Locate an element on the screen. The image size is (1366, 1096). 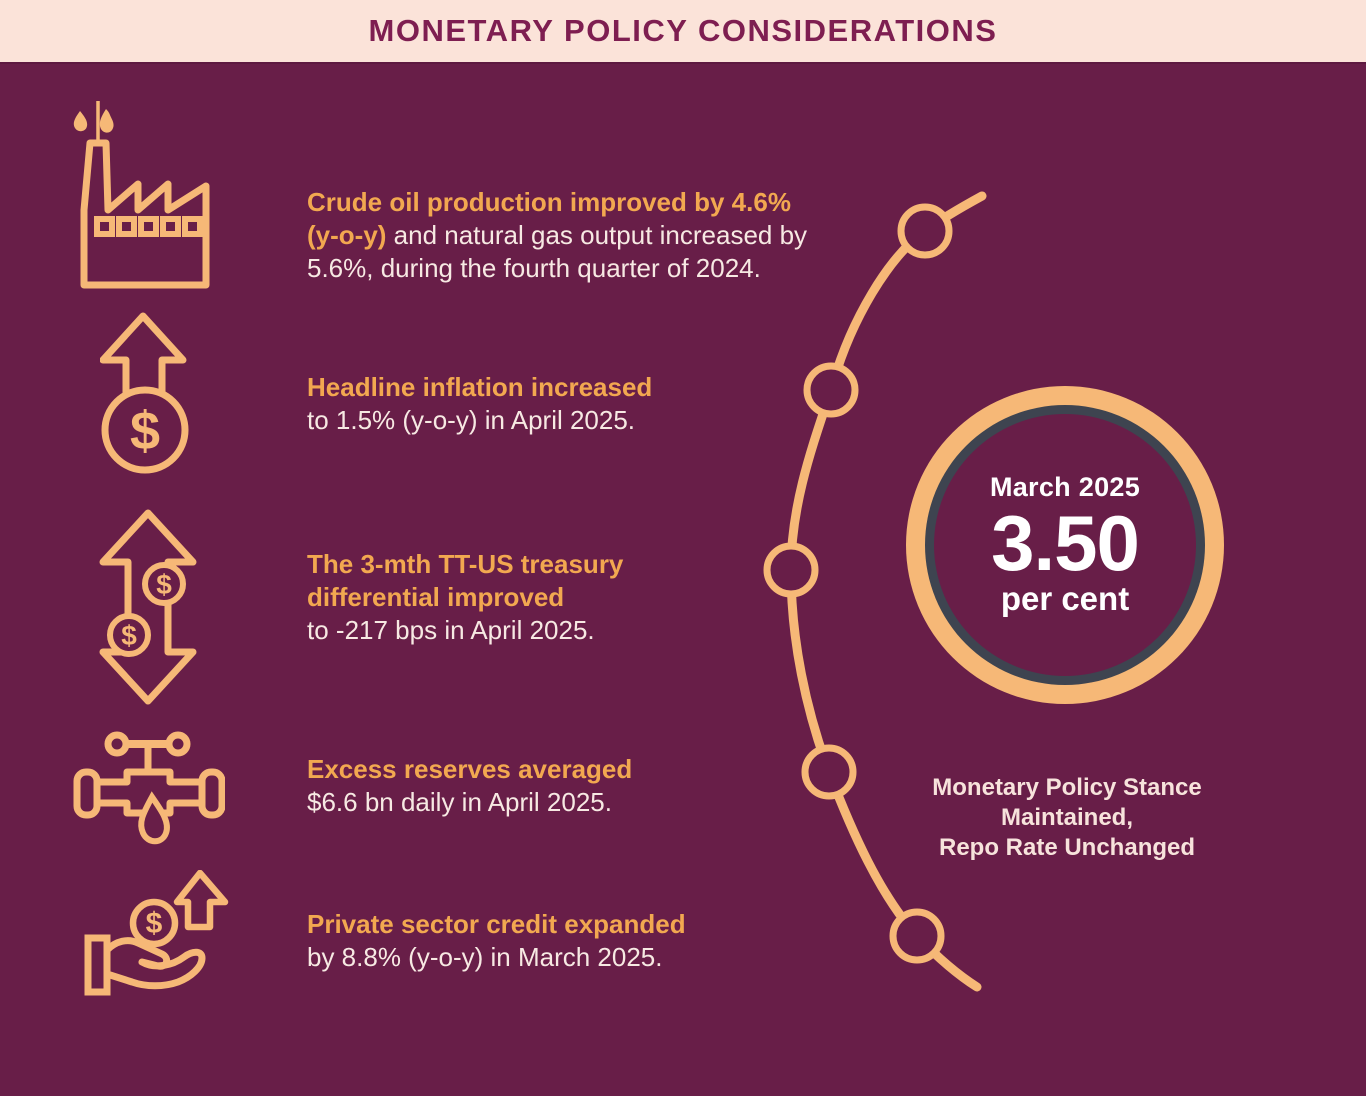
inflation-dollar-up-icon: $ is located at coordinates (144, 393).